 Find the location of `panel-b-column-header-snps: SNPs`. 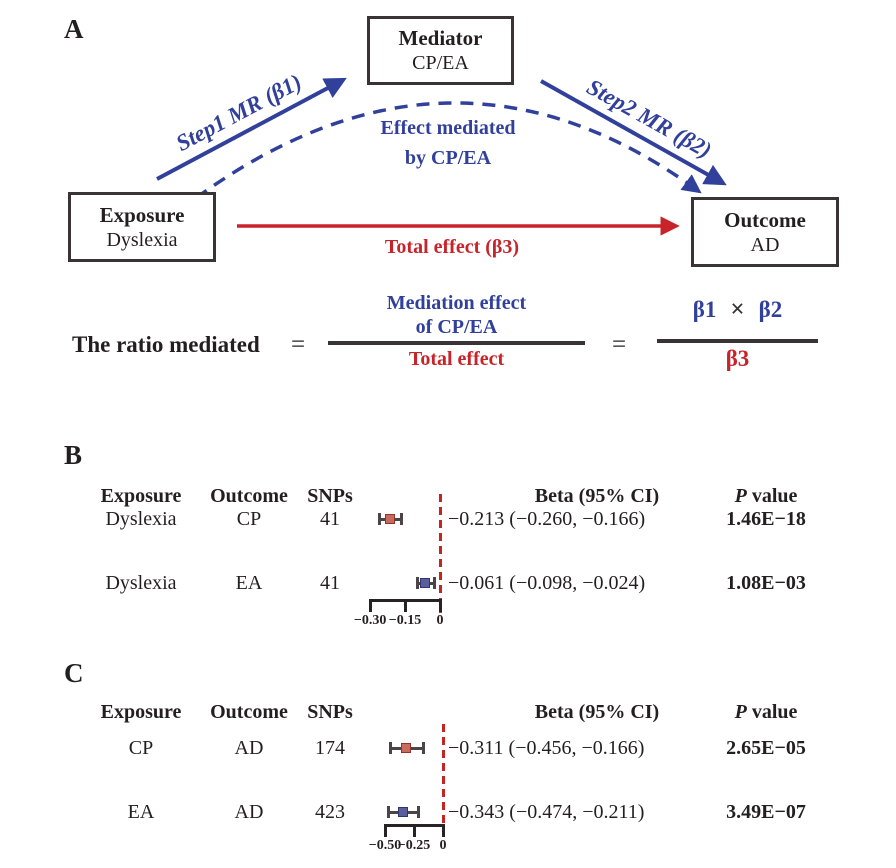

panel-b-column-header-snps: SNPs is located at coordinates (330, 496).